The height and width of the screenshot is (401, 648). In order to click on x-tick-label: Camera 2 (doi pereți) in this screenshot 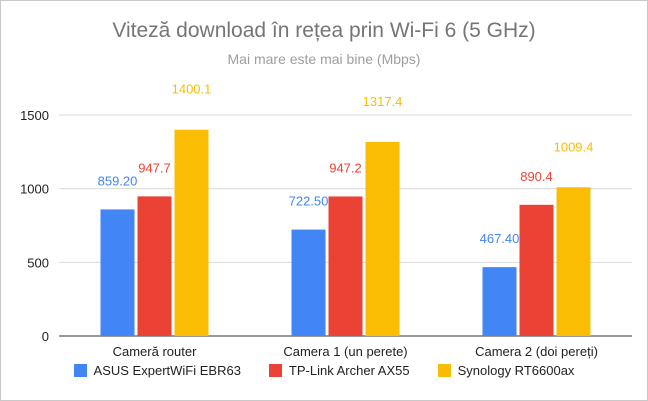, I will do `click(536, 351)`.